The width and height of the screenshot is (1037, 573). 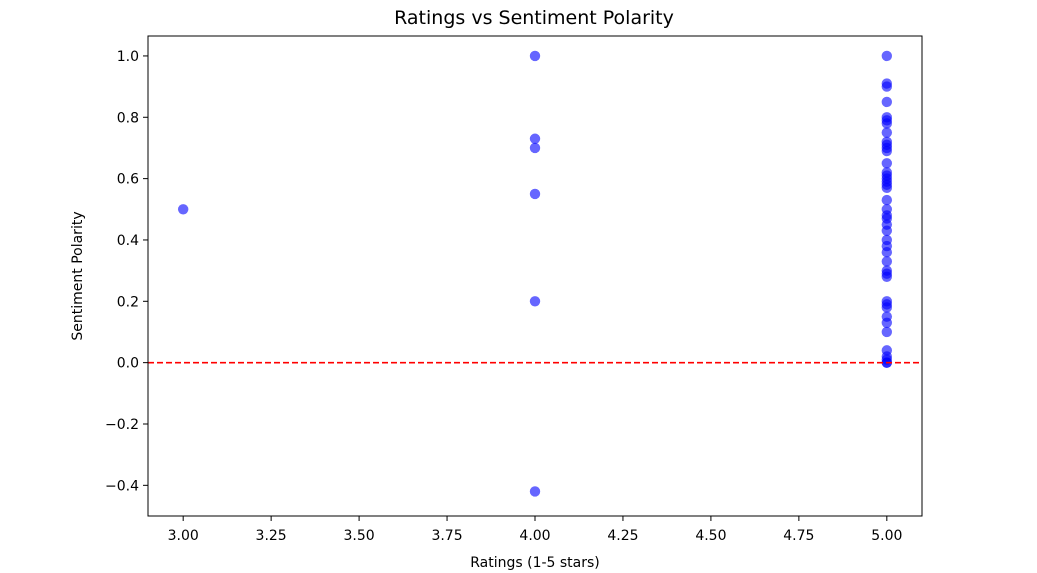 I want to click on x-tick-label: 5.00, so click(x=886, y=536).